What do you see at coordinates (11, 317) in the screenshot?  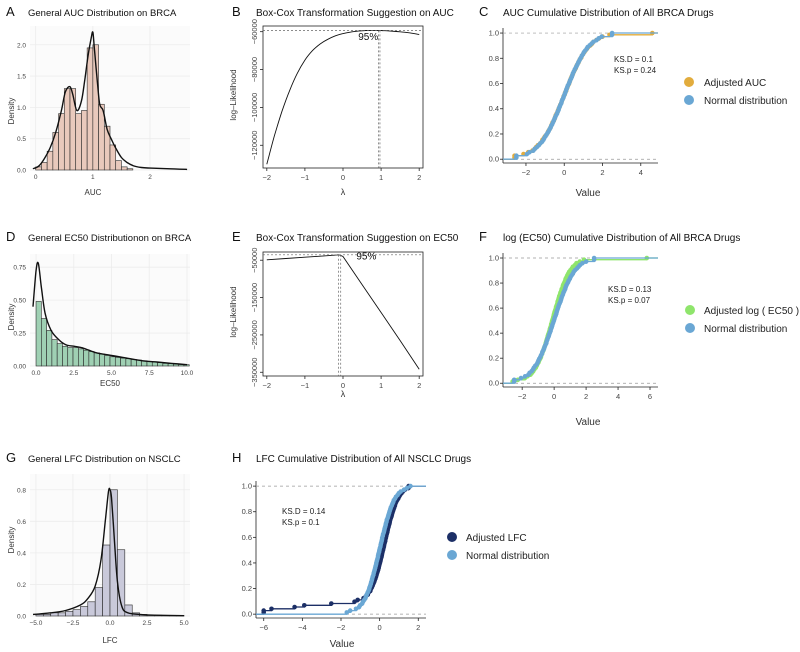 I see `y-axis-label-d: Density` at bounding box center [11, 317].